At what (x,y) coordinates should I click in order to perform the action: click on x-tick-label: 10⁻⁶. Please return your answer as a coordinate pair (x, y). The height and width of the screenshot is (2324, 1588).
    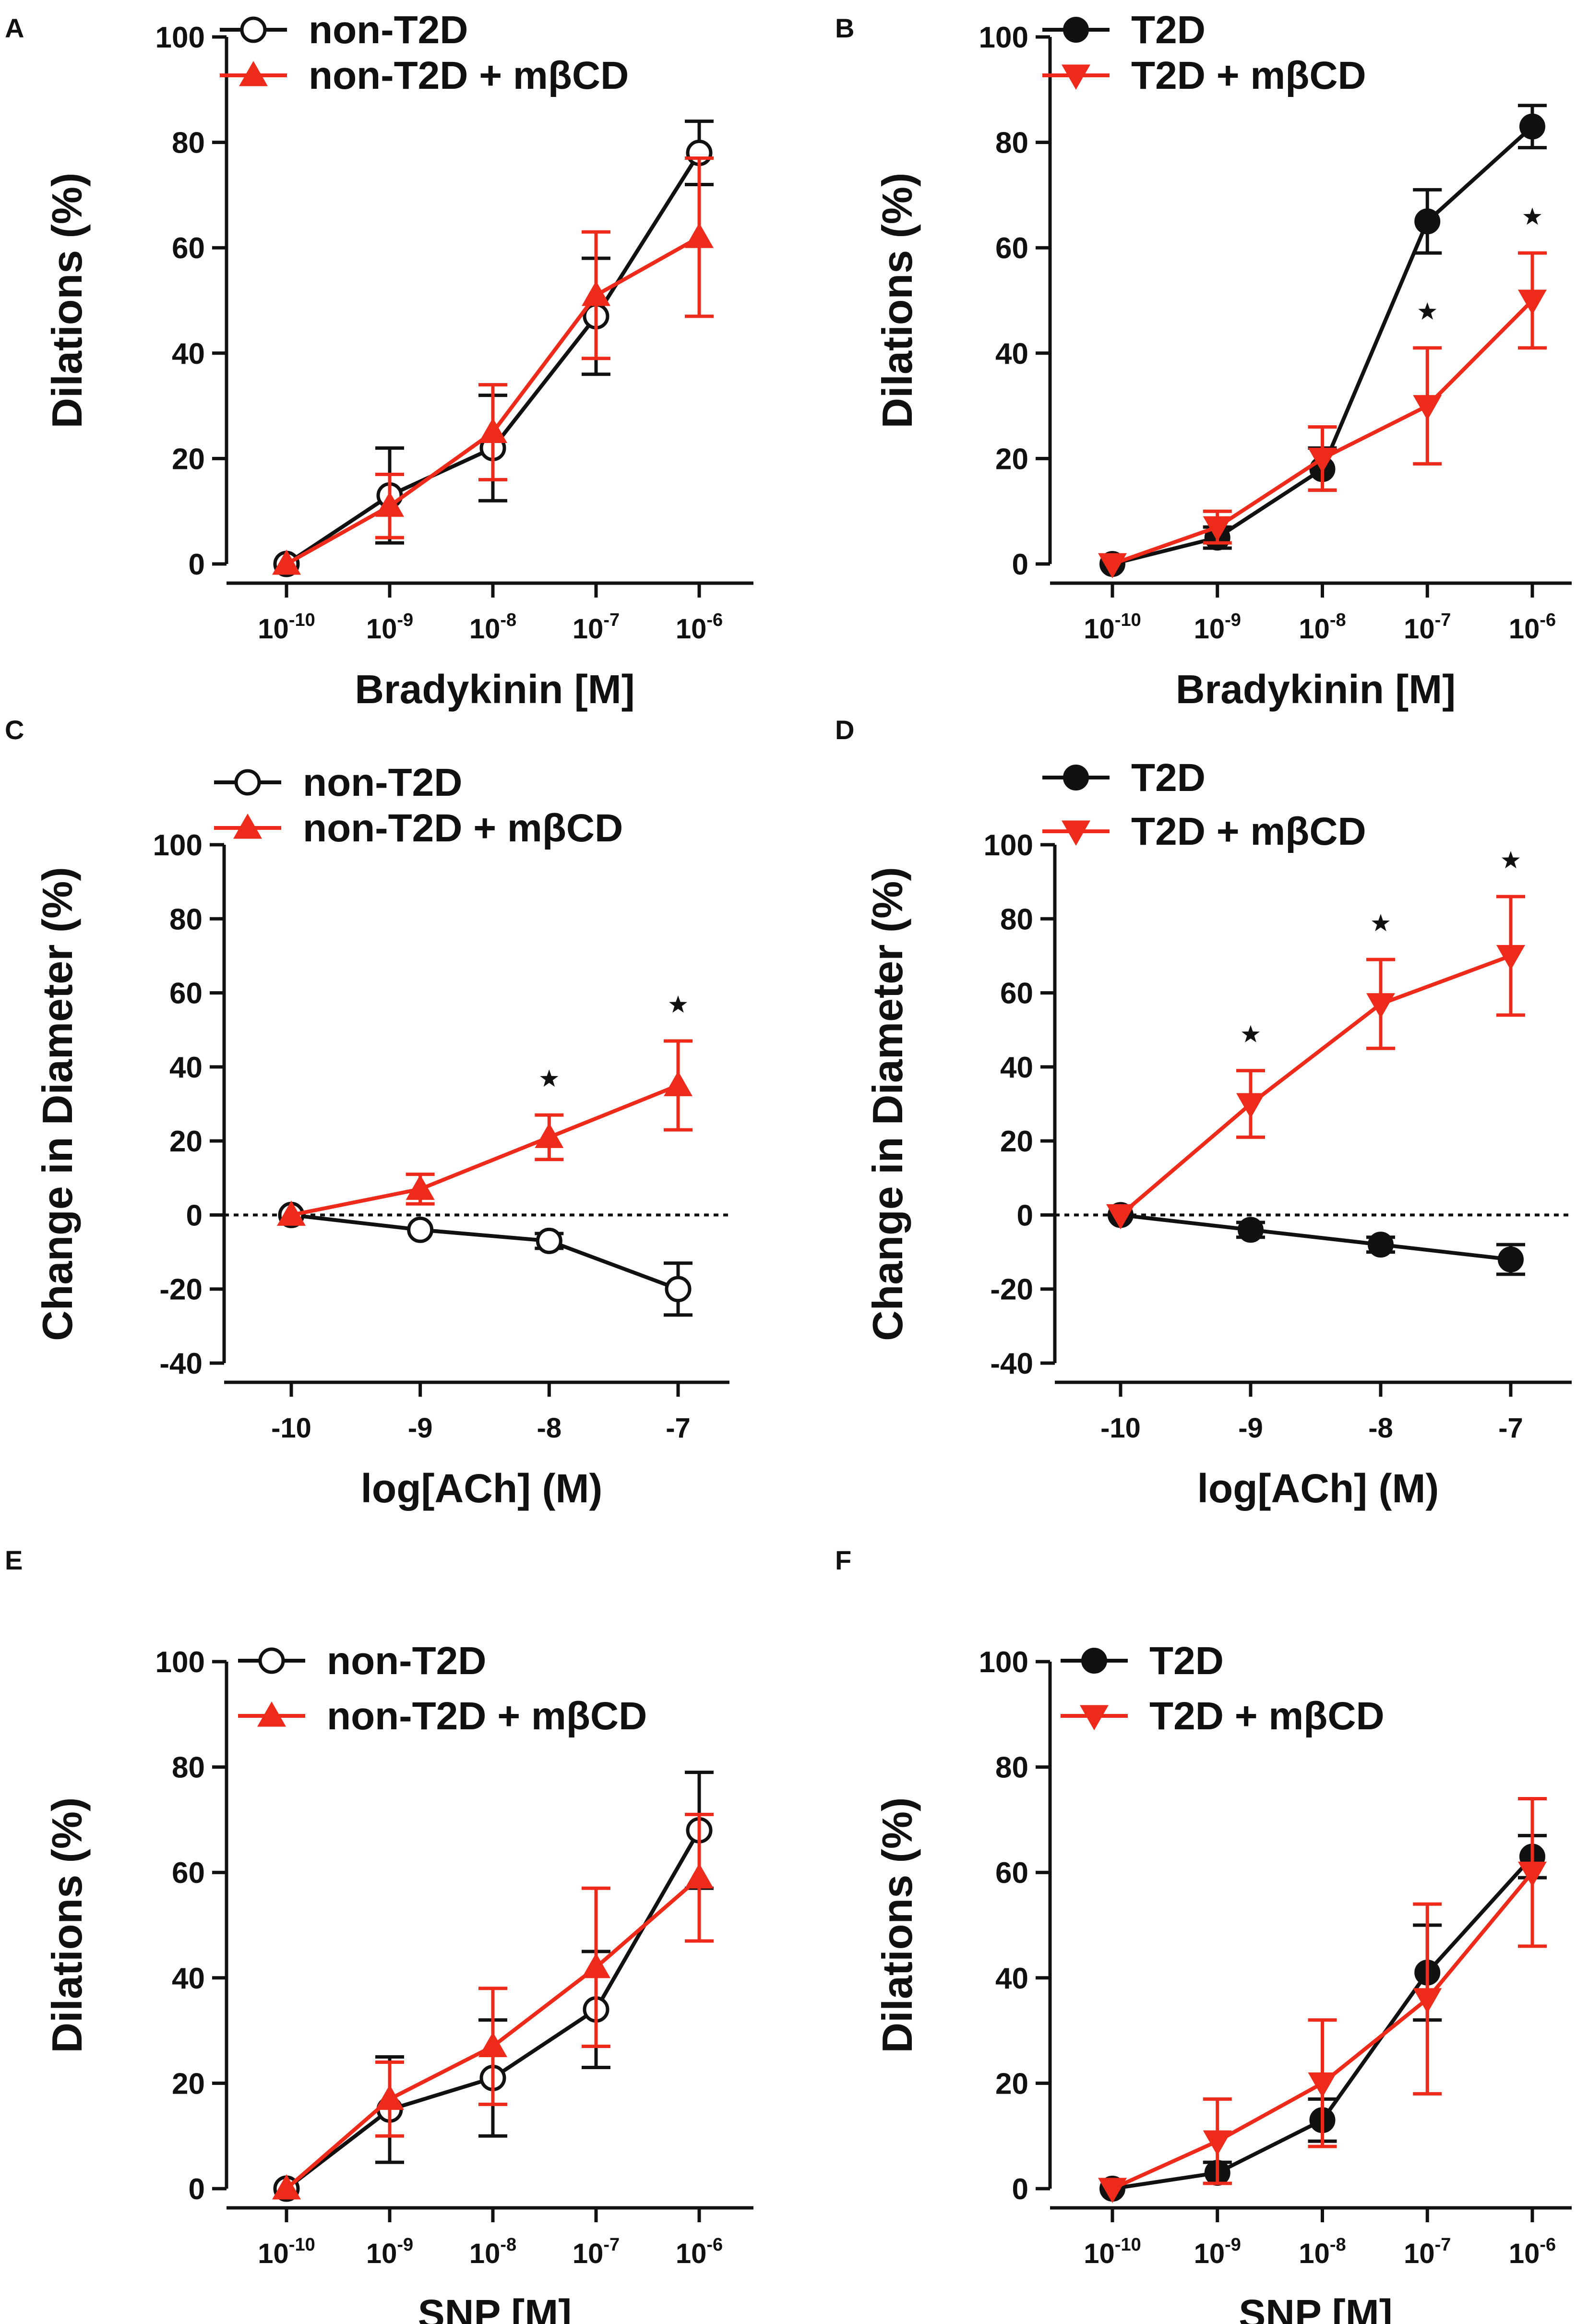
    Looking at the image, I should click on (699, 2252).